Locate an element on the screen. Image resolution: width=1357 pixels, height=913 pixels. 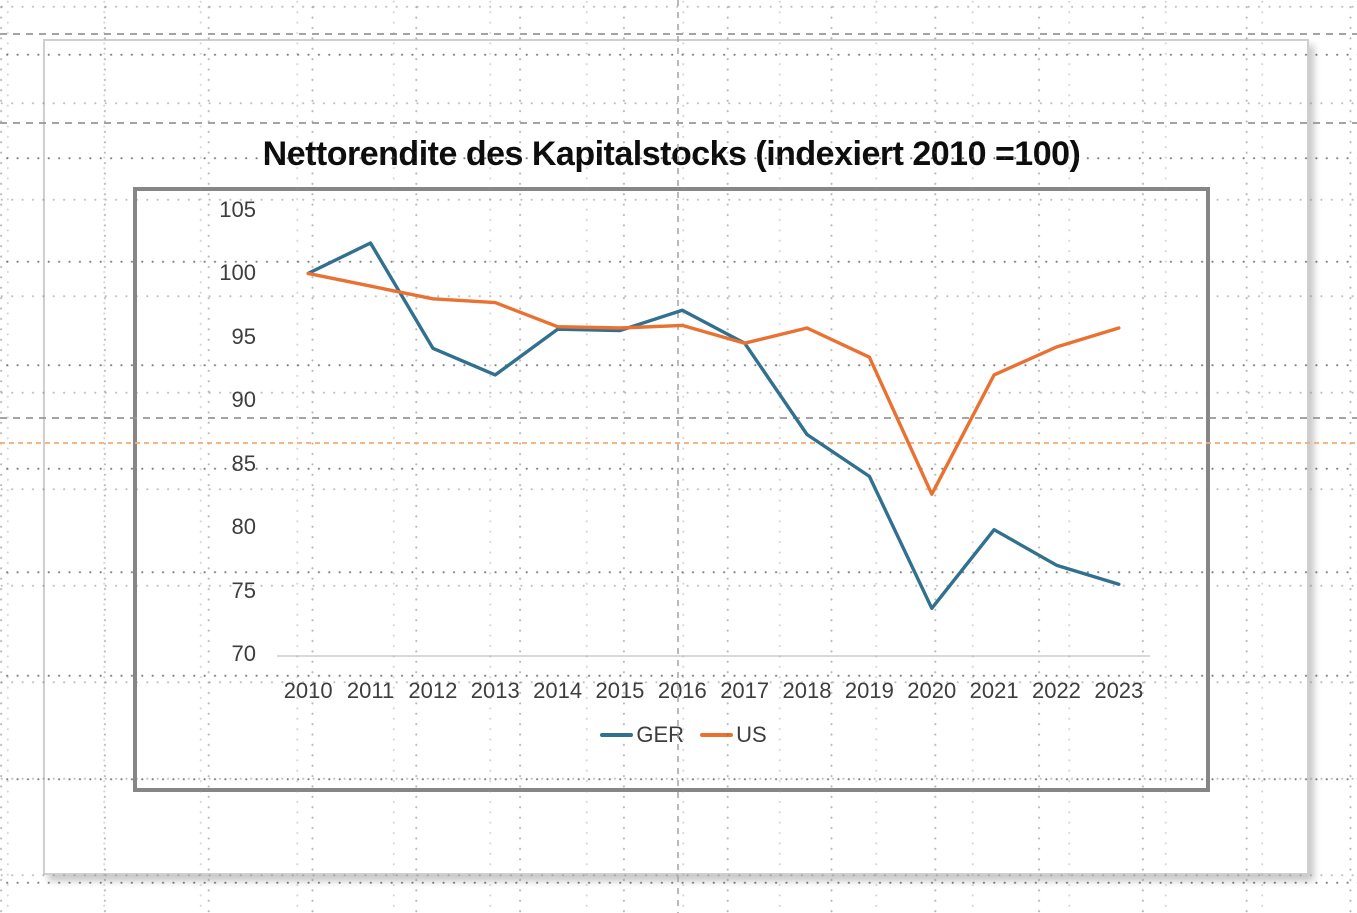
legend-item-us: US is located at coordinates (733, 735).